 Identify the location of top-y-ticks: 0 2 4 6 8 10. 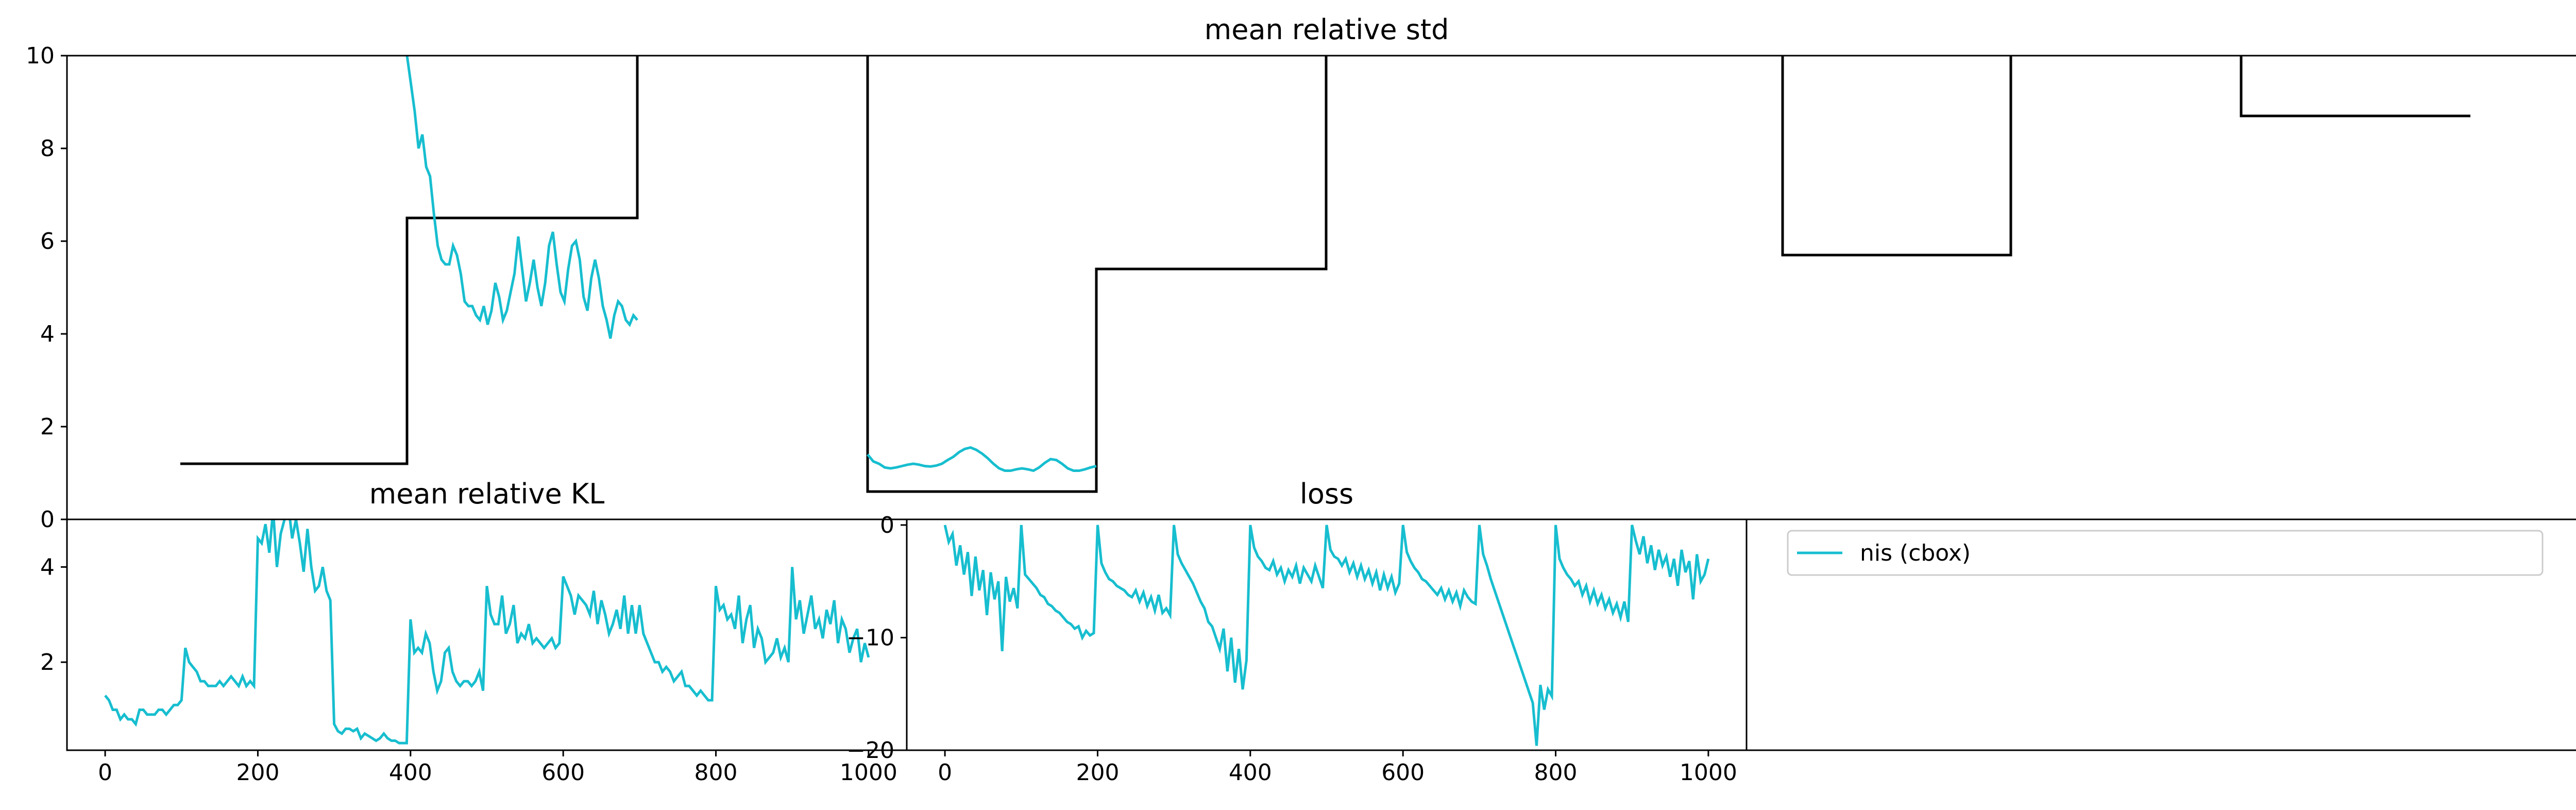
(46, 288).